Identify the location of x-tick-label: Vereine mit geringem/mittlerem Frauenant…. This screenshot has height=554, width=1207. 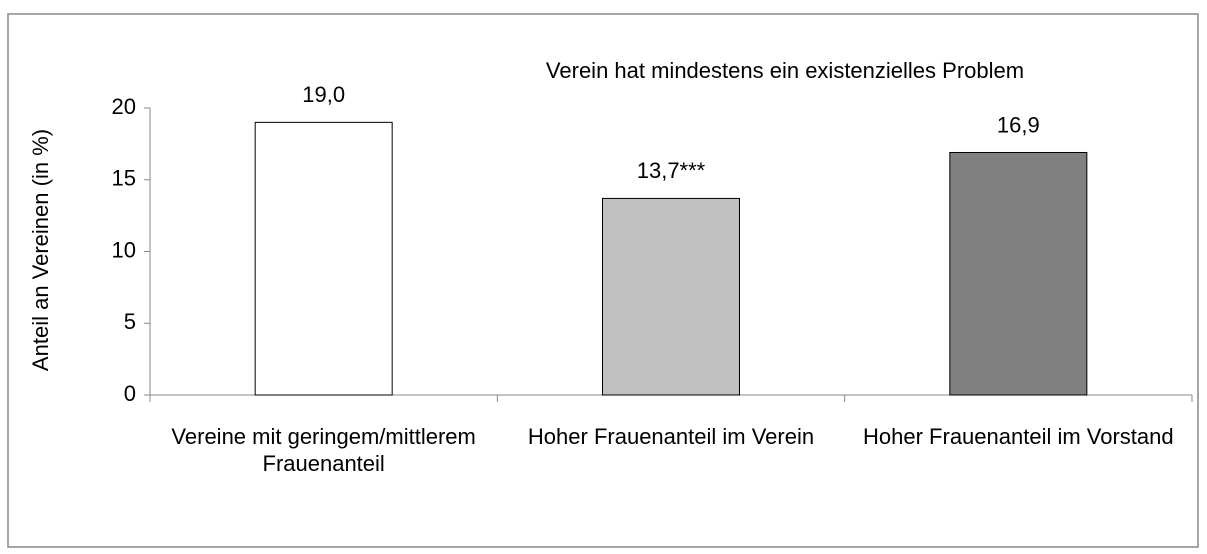
(323, 450).